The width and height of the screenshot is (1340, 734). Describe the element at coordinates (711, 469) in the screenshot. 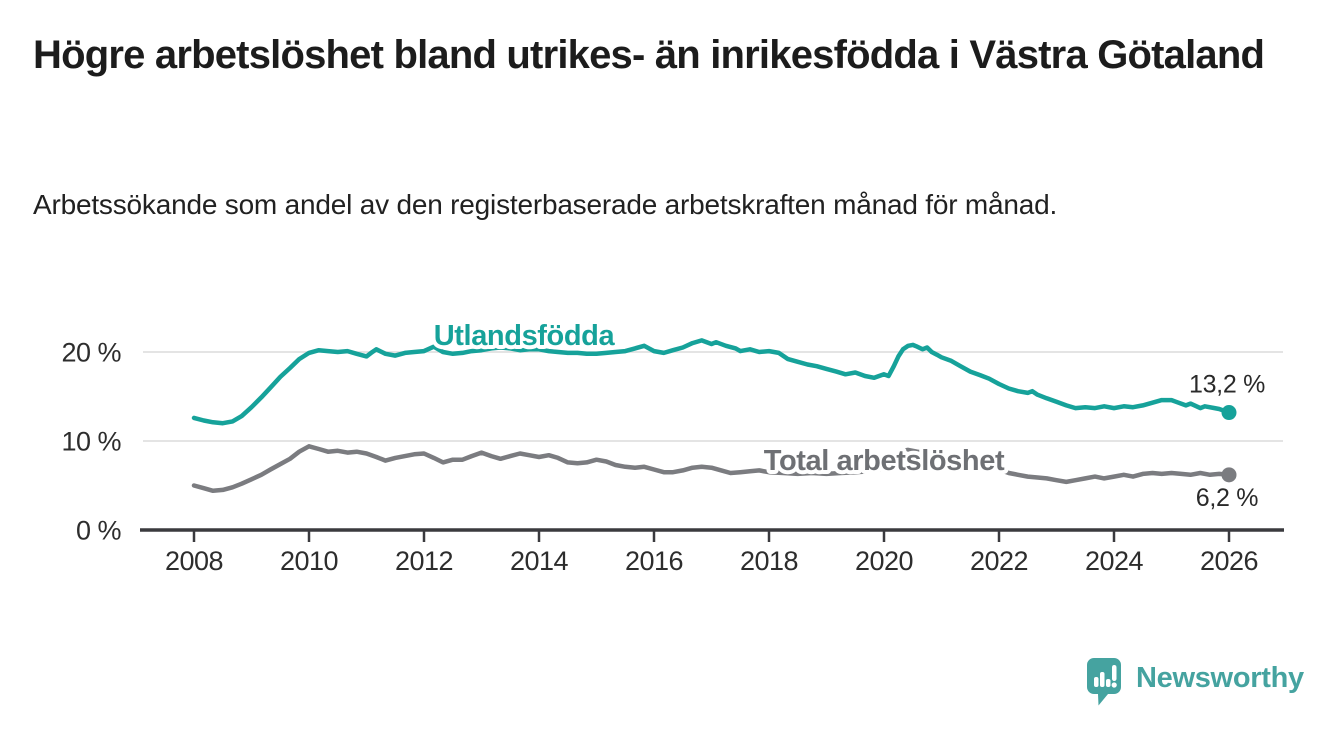

I see `series-line-total` at that location.